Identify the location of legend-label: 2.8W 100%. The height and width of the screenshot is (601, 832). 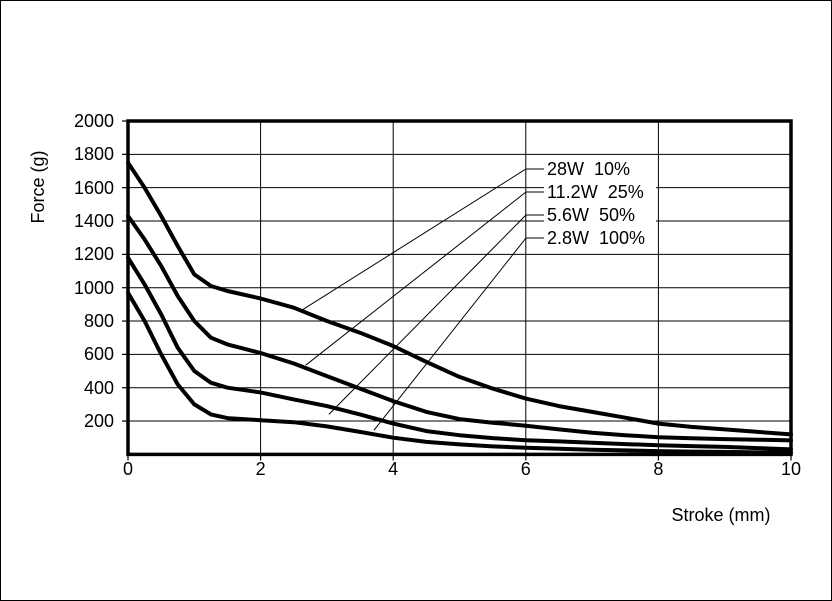
(596, 238).